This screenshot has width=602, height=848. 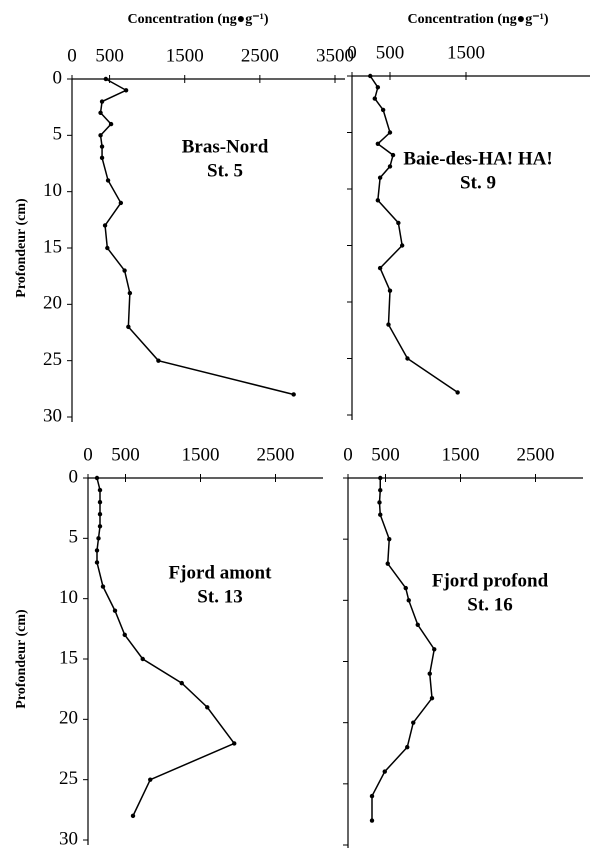 What do you see at coordinates (219, 596) in the screenshot?
I see `panel-subtitle: St. 13` at bounding box center [219, 596].